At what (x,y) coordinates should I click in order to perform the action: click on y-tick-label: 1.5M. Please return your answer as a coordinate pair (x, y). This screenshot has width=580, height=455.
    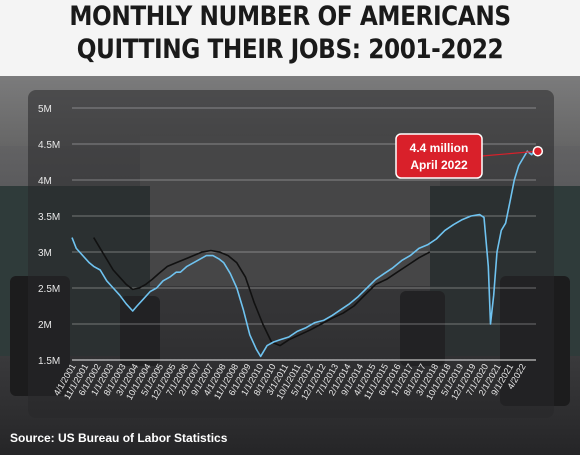
    Looking at the image, I should click on (49, 361).